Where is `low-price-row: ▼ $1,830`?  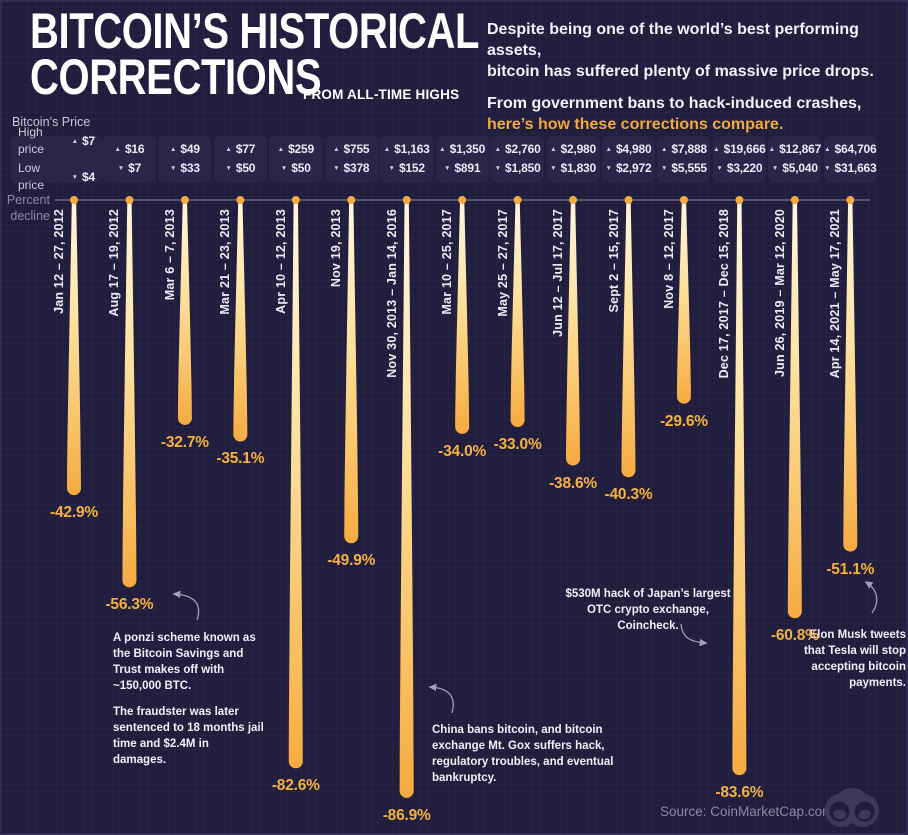
low-price-row: ▼ $1,830 is located at coordinates (573, 168).